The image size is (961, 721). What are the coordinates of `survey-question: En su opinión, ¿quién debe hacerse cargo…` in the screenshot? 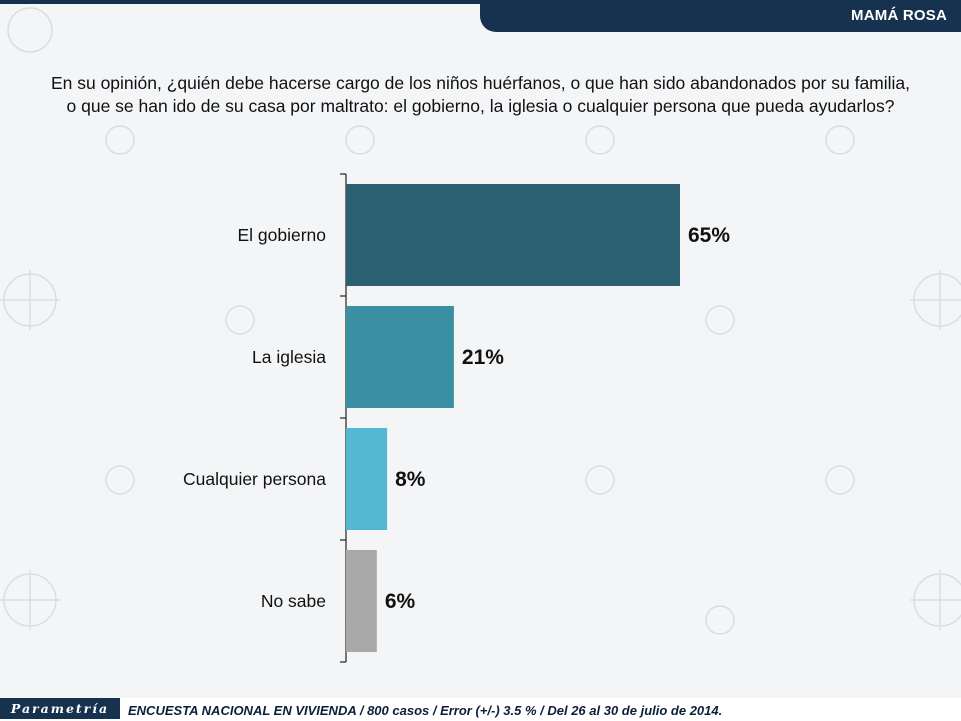 It's located at (480, 95).